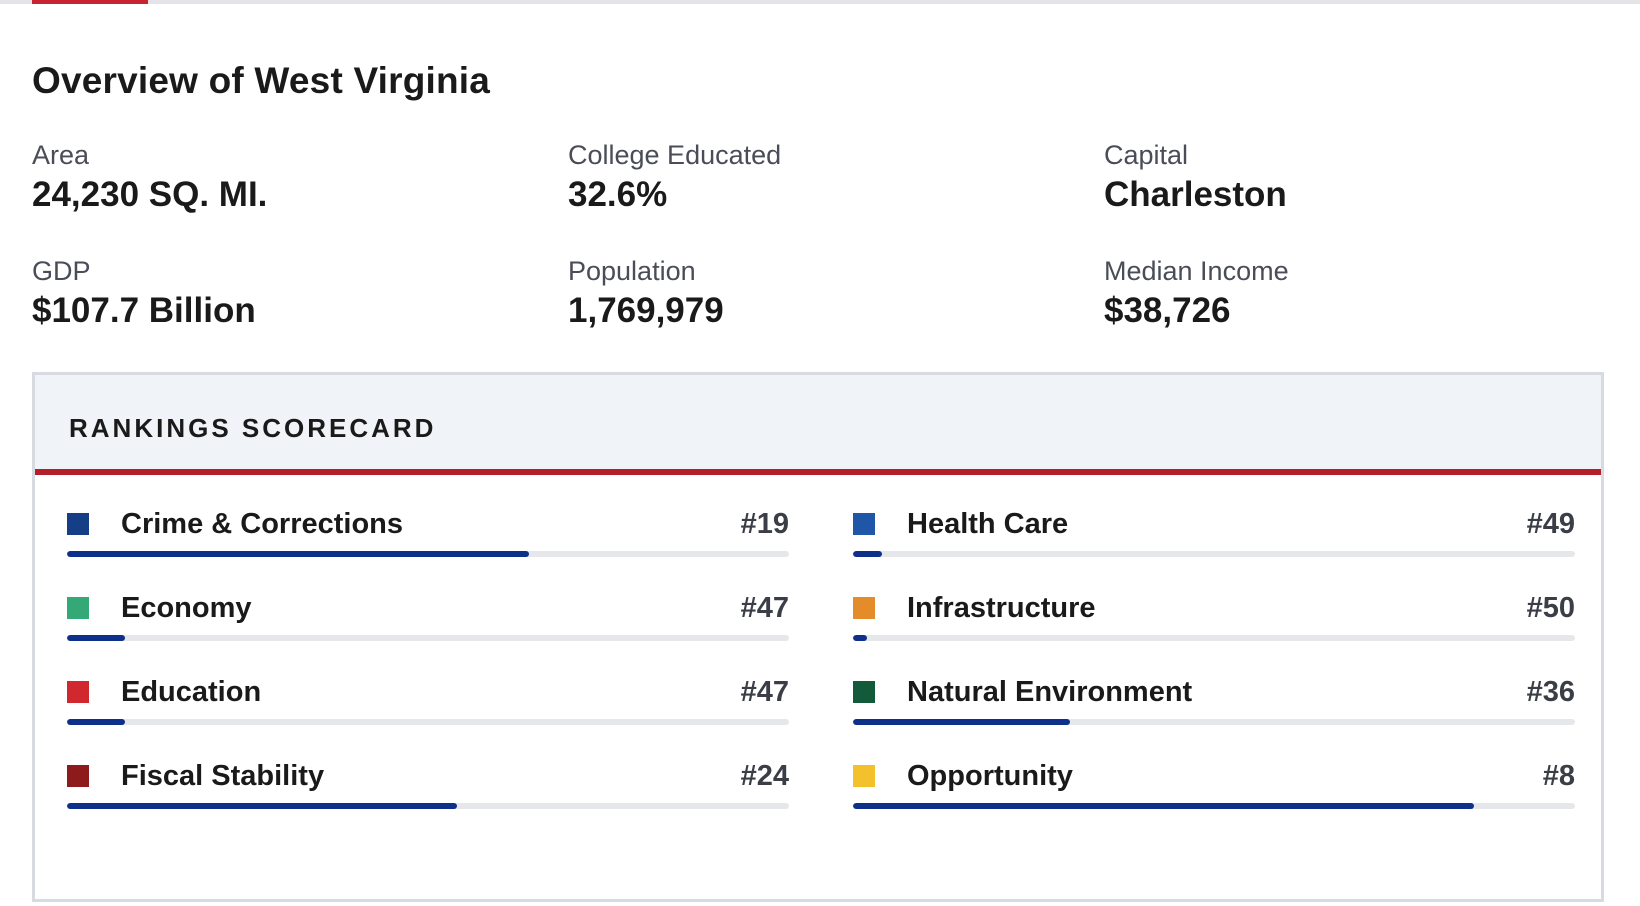  What do you see at coordinates (428, 547) in the screenshot?
I see `ranking-crime-and-corrections: Crime & Corrections #19` at bounding box center [428, 547].